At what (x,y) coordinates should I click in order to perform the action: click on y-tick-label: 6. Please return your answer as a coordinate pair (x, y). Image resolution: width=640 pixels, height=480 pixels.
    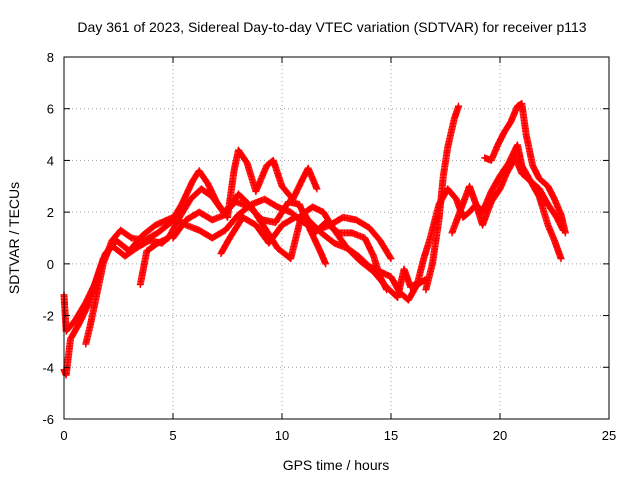
    Looking at the image, I should click on (50, 109).